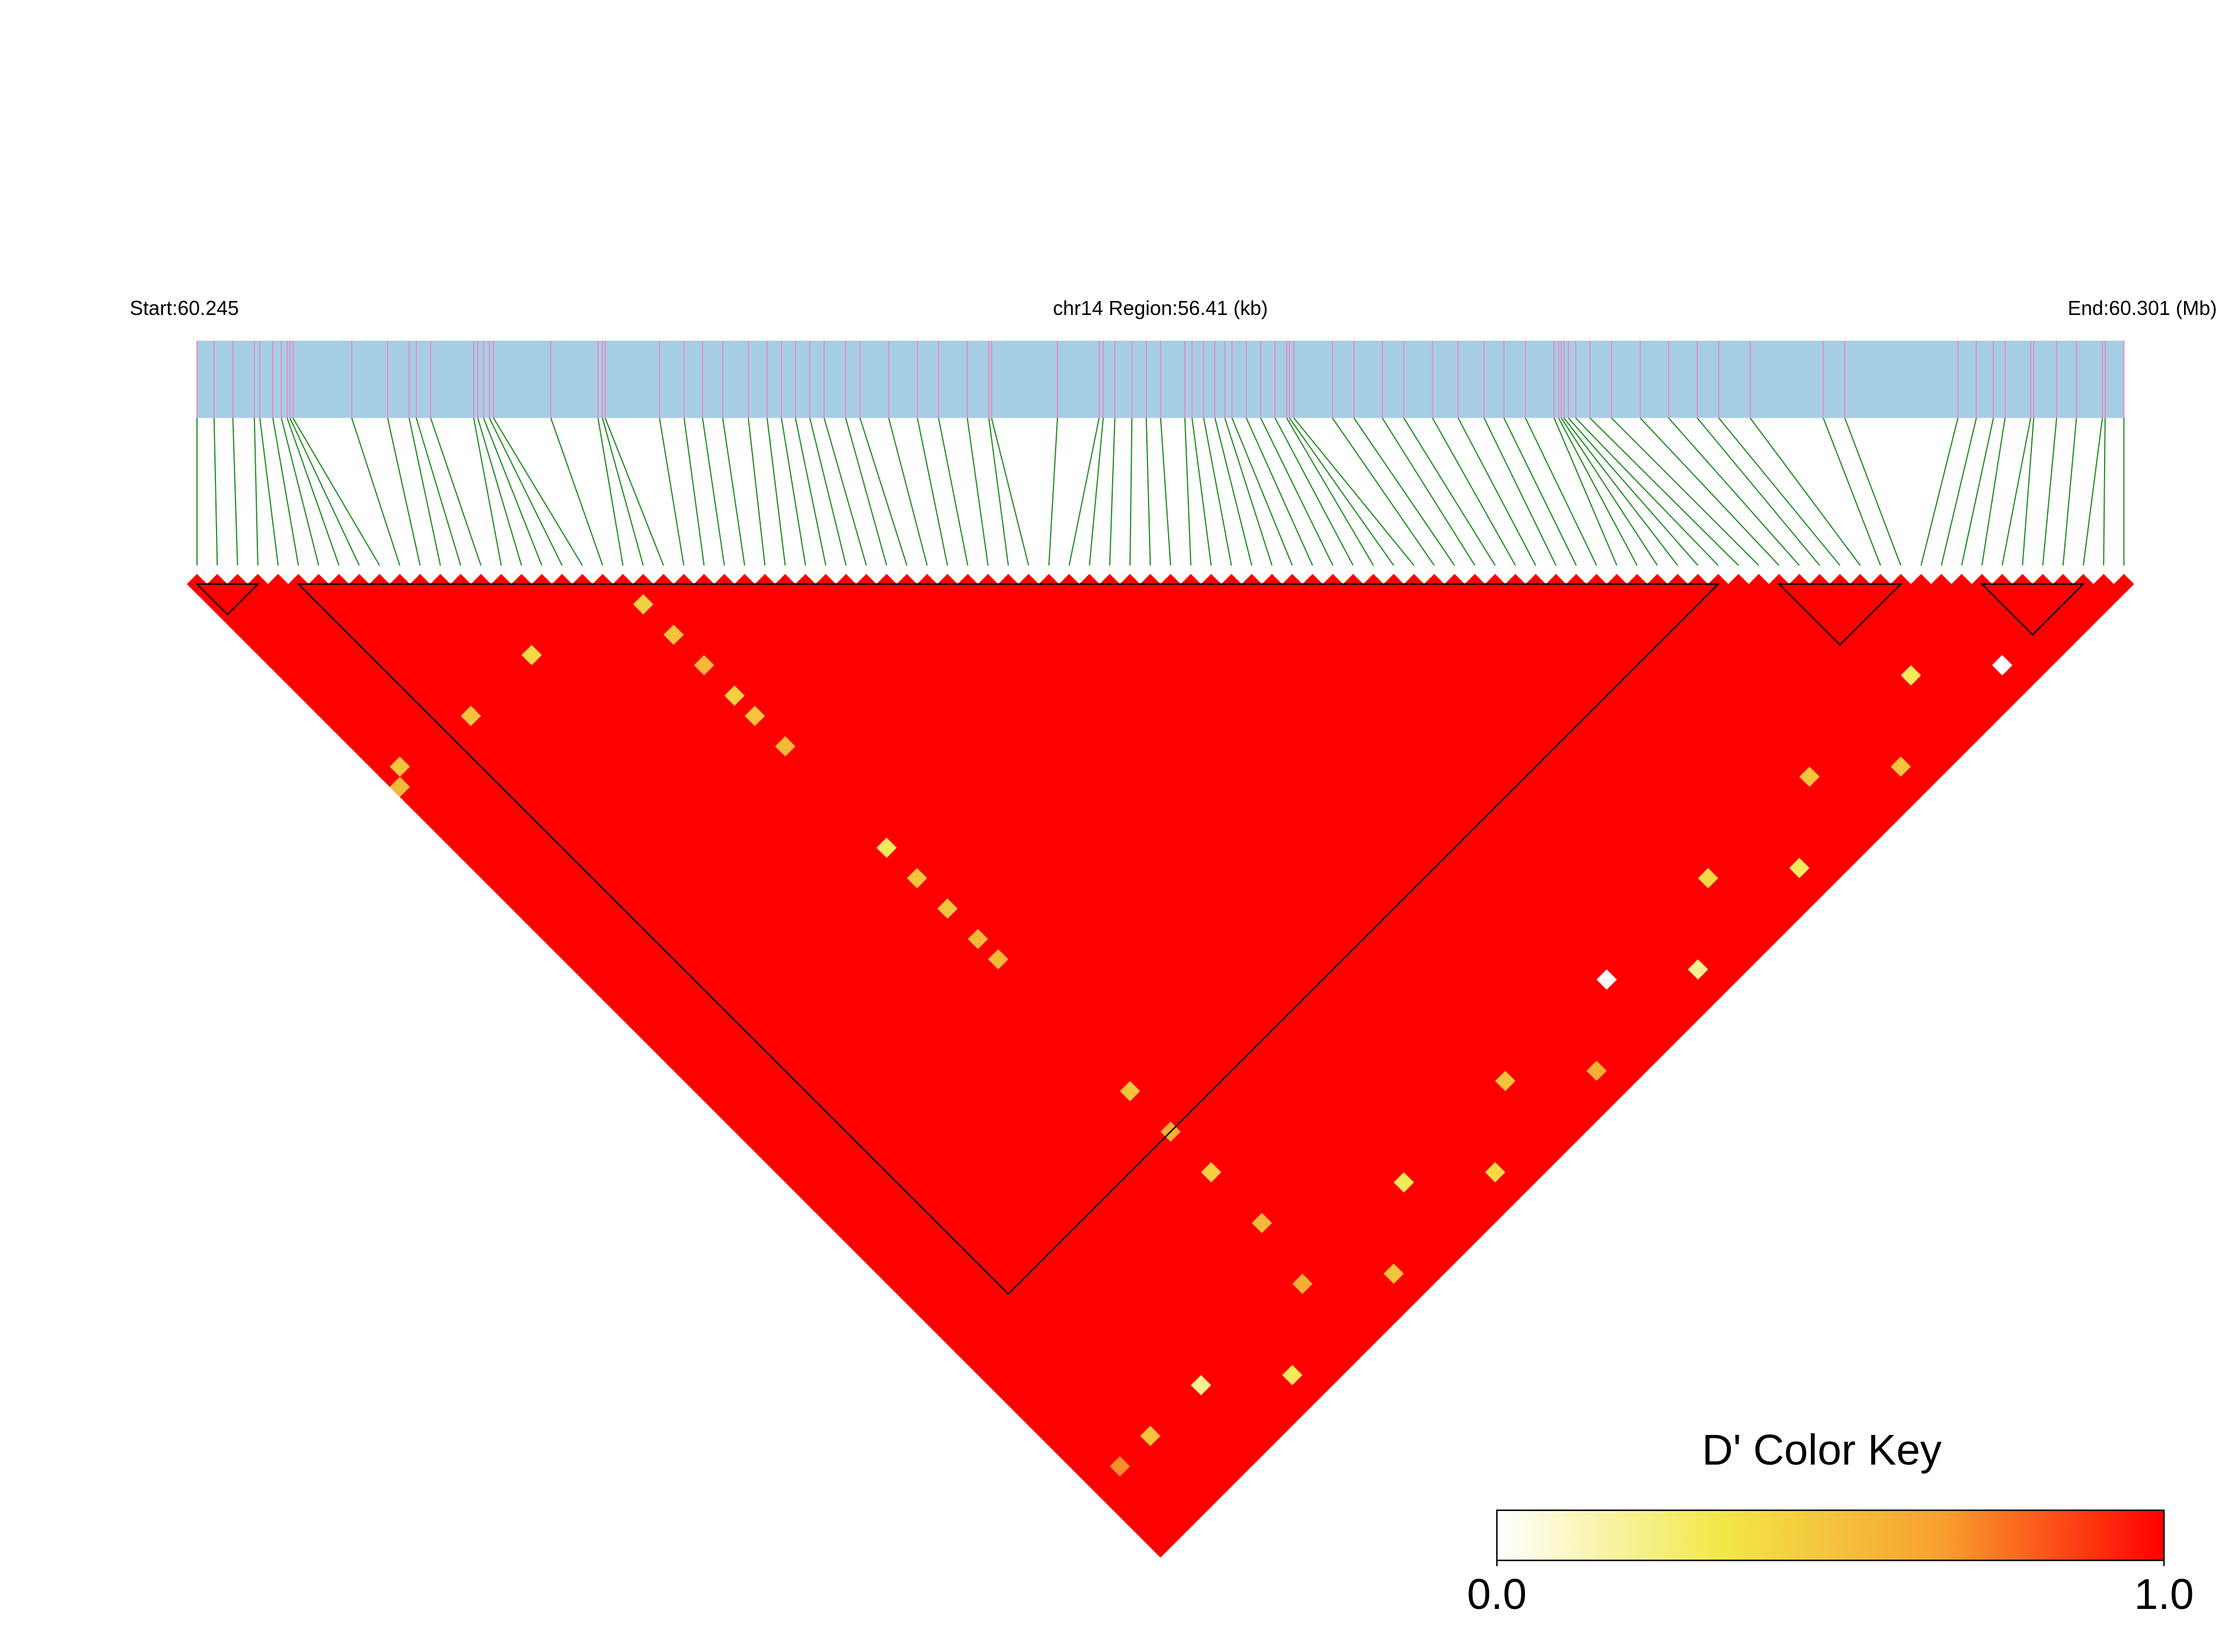 This screenshot has width=2235, height=1652. Describe the element at coordinates (1160, 308) in the screenshot. I see `region-label: chr14 Region:56.41 (kb)` at that location.